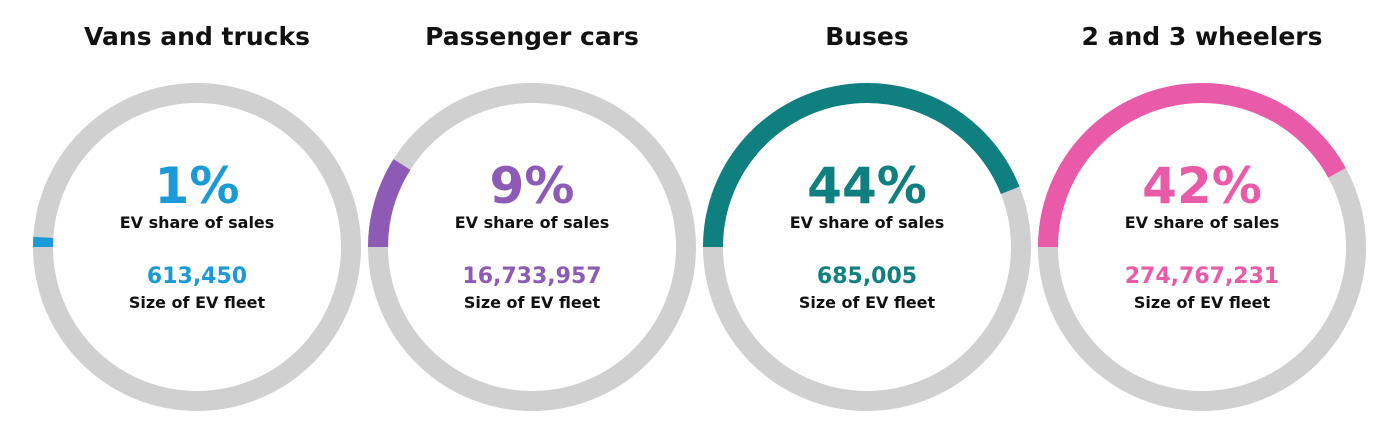 Image resolution: width=1400 pixels, height=426 pixels. I want to click on panel-title: Buses, so click(867, 36).